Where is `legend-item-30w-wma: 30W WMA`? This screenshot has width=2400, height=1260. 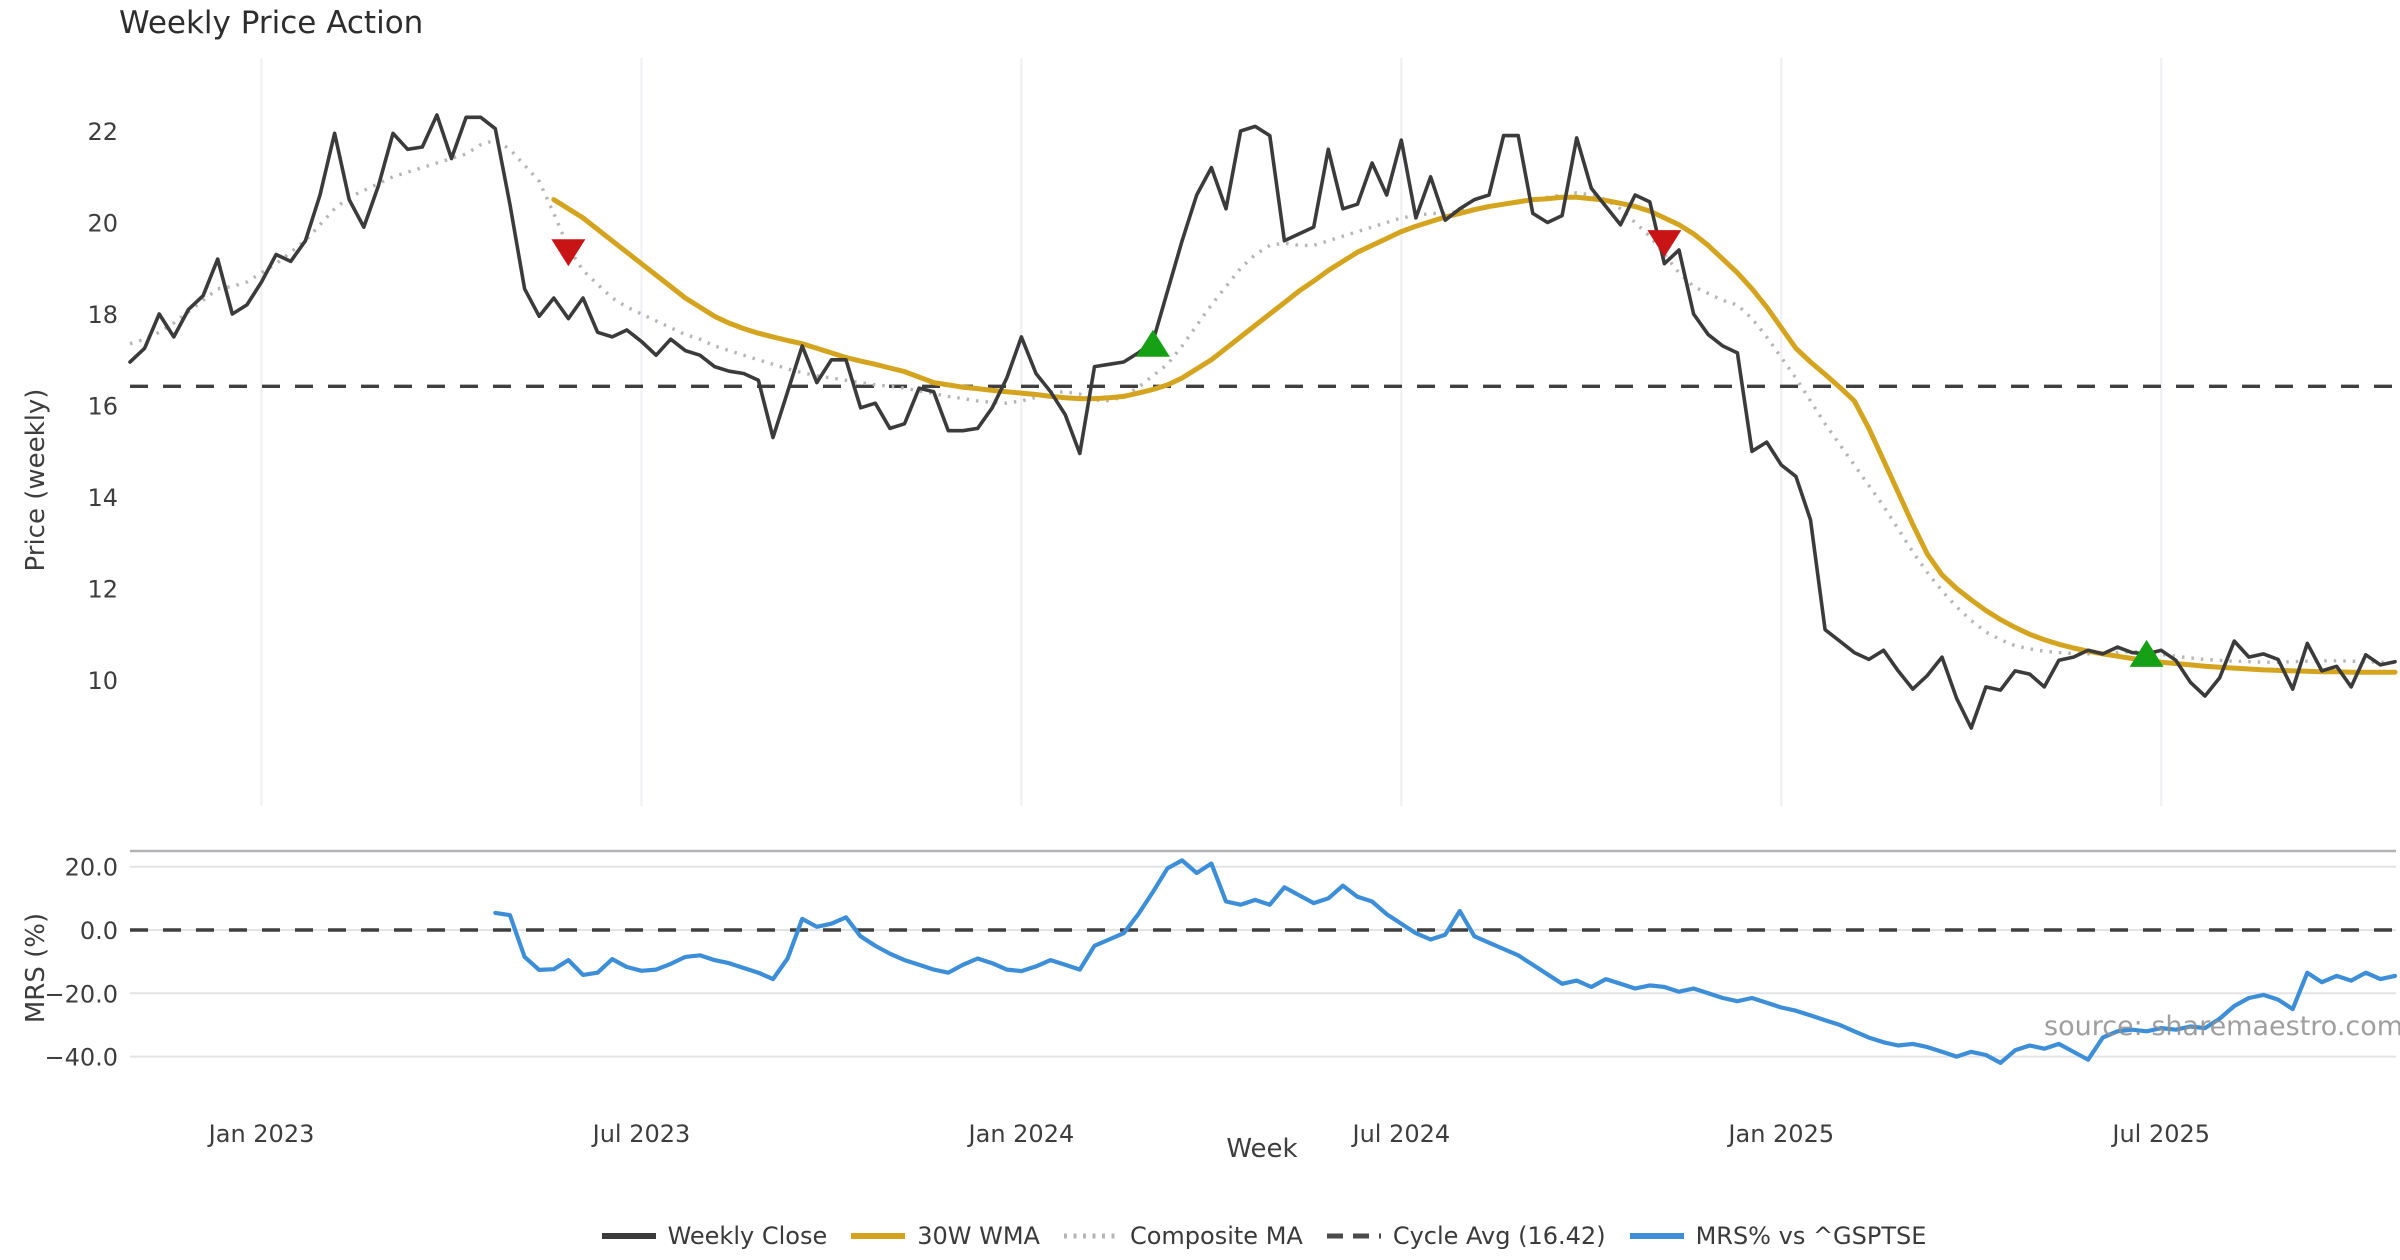 legend-item-30w-wma: 30W WMA is located at coordinates (944, 1236).